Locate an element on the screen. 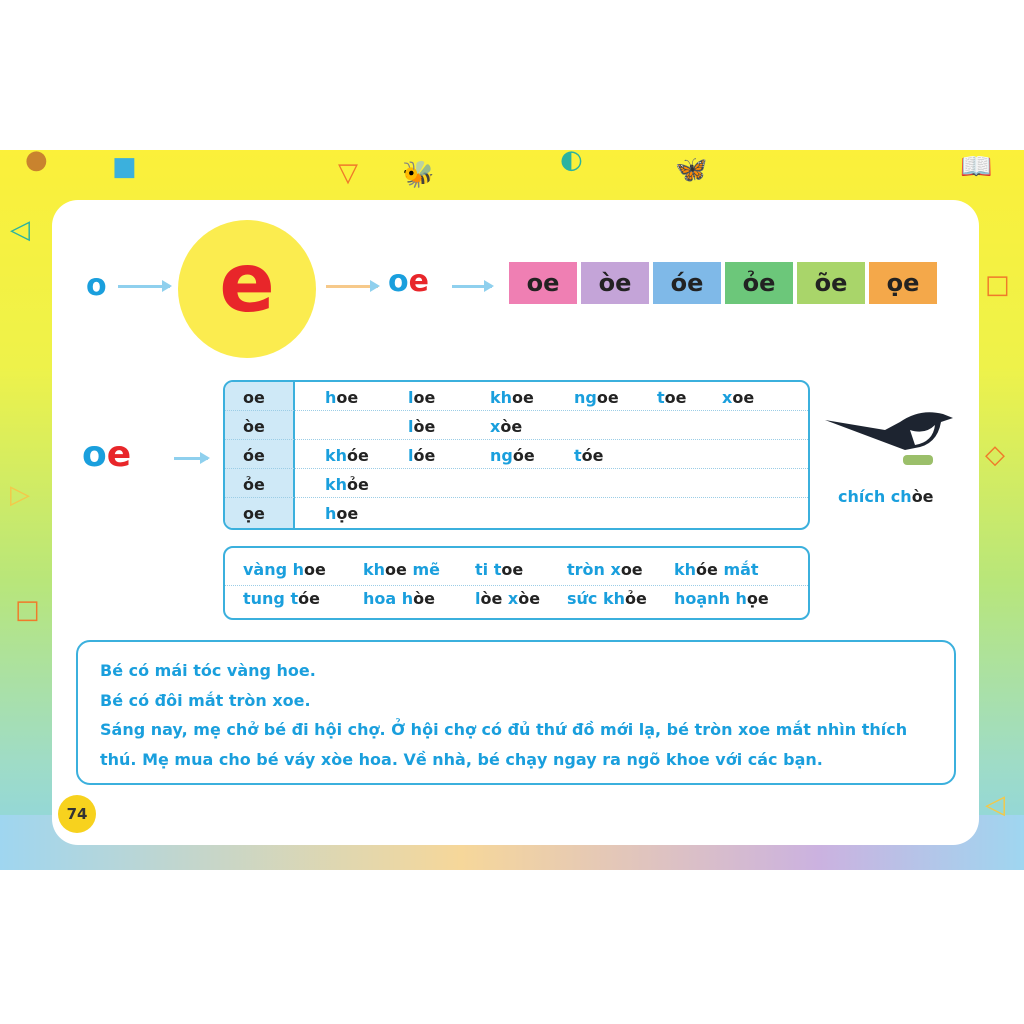 This screenshot has width=1024, height=1024. tone-tile: óe is located at coordinates (687, 283).